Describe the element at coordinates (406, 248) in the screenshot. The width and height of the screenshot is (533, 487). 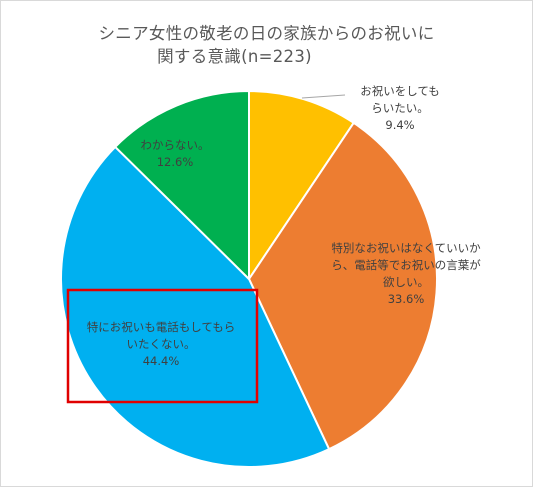
I see `slice-call-only-label-line: 特別なお祝いはなくていいか` at that location.